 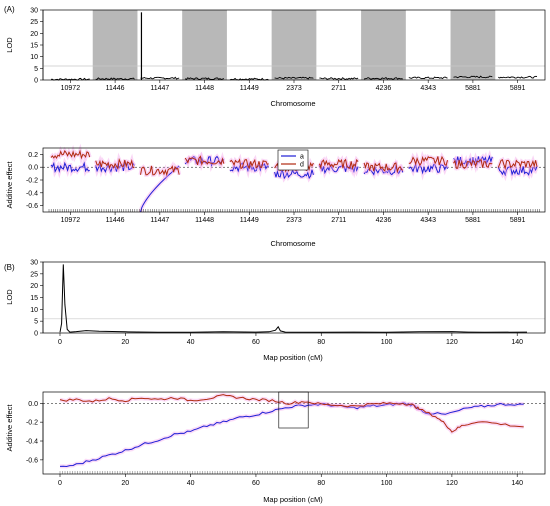 I want to click on a-top-ytick-label: 25, so click(x=34, y=22).